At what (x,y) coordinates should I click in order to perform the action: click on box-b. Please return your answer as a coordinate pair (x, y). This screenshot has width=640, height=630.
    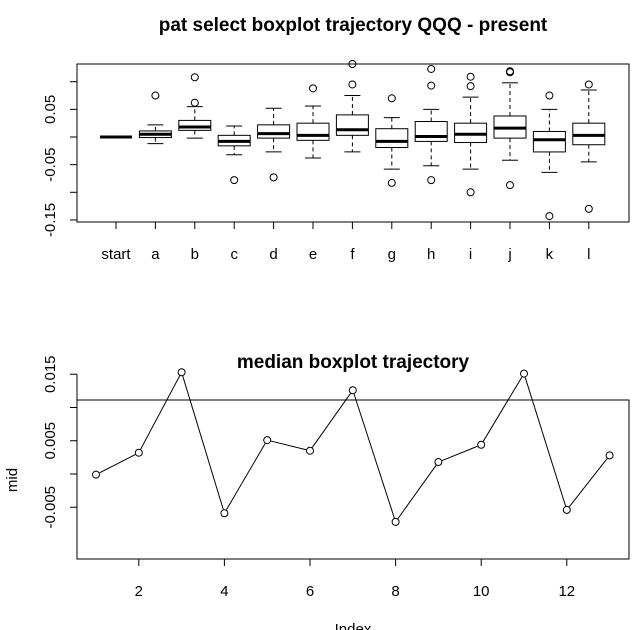
    Looking at the image, I should click on (195, 106).